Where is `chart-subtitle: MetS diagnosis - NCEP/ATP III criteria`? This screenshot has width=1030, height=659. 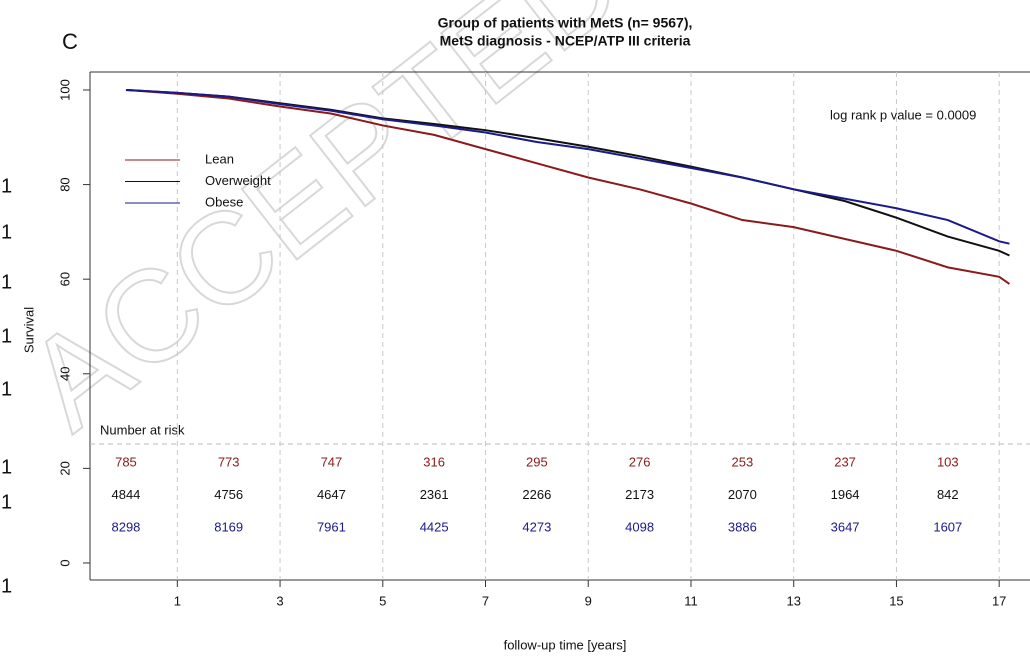
chart-subtitle: MetS diagnosis - NCEP/ATP III criteria is located at coordinates (565, 41).